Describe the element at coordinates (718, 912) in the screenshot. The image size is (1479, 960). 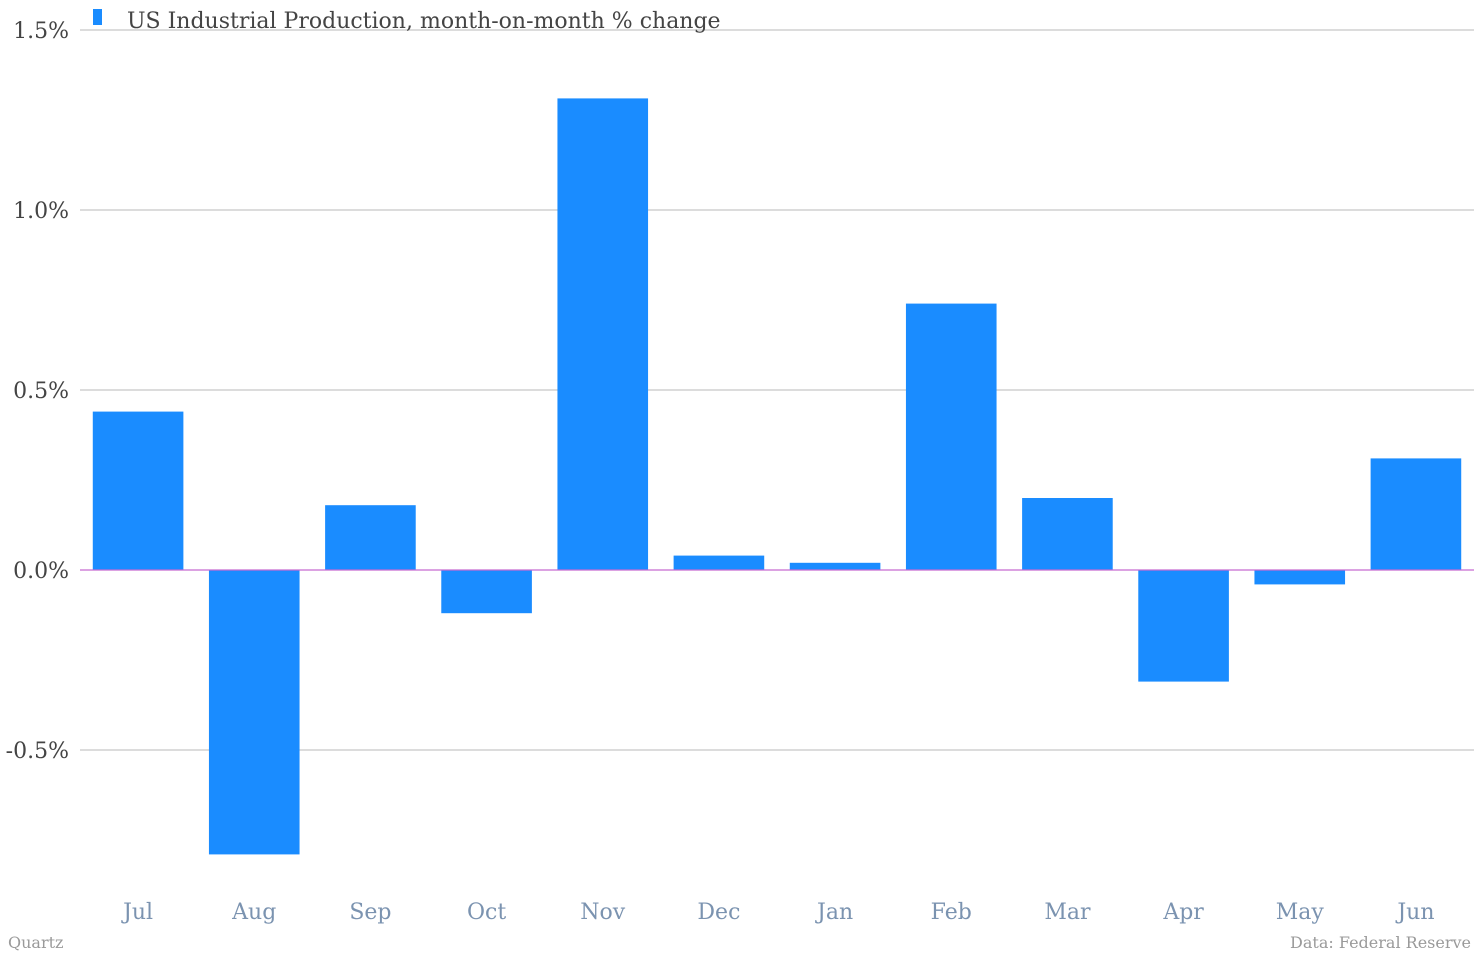
I see `x-tick-label: Dec` at that location.